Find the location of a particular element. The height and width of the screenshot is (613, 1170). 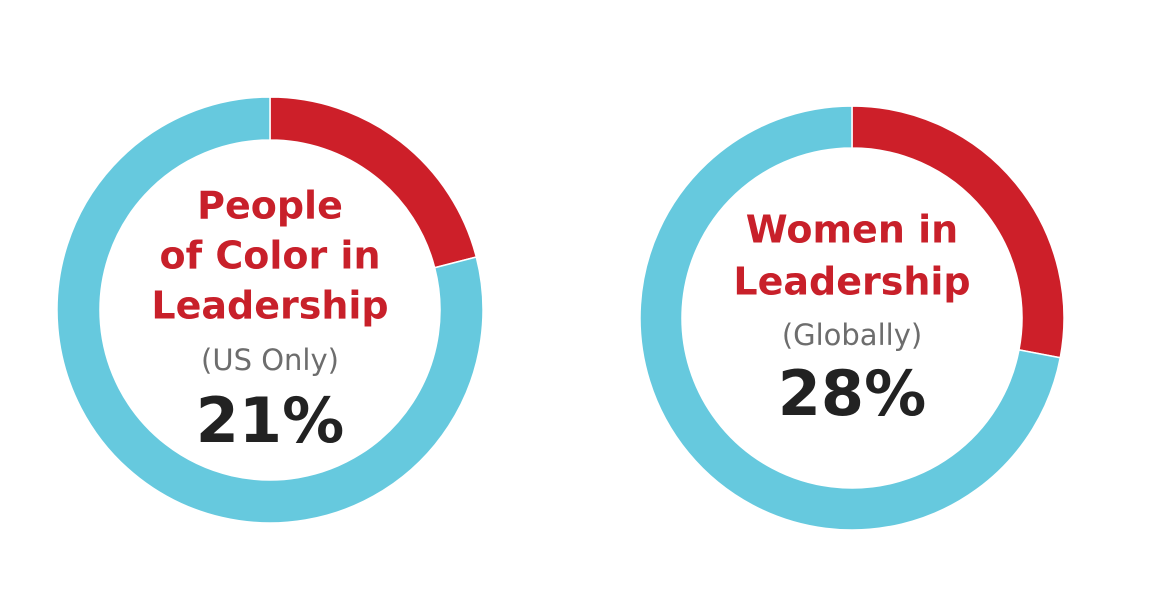

donut-title: People is located at coordinates (270, 206).